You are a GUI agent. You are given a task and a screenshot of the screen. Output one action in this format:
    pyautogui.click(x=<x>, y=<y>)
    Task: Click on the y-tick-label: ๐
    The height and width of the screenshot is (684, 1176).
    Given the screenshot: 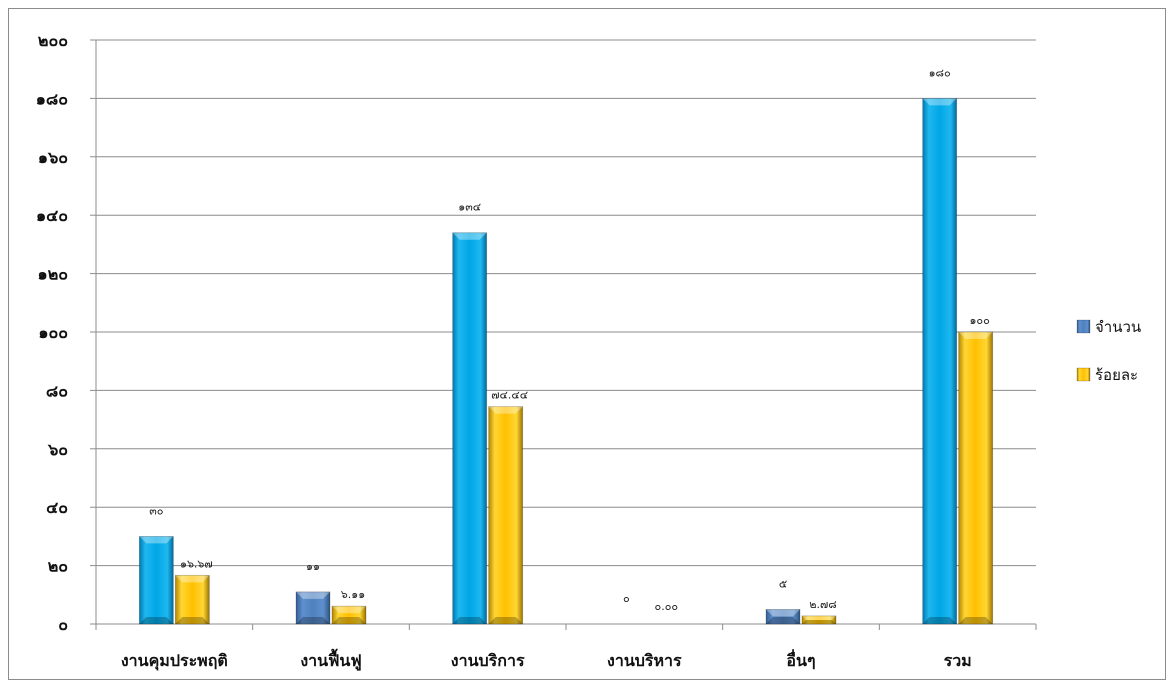 What is the action you would take?
    pyautogui.click(x=63, y=624)
    